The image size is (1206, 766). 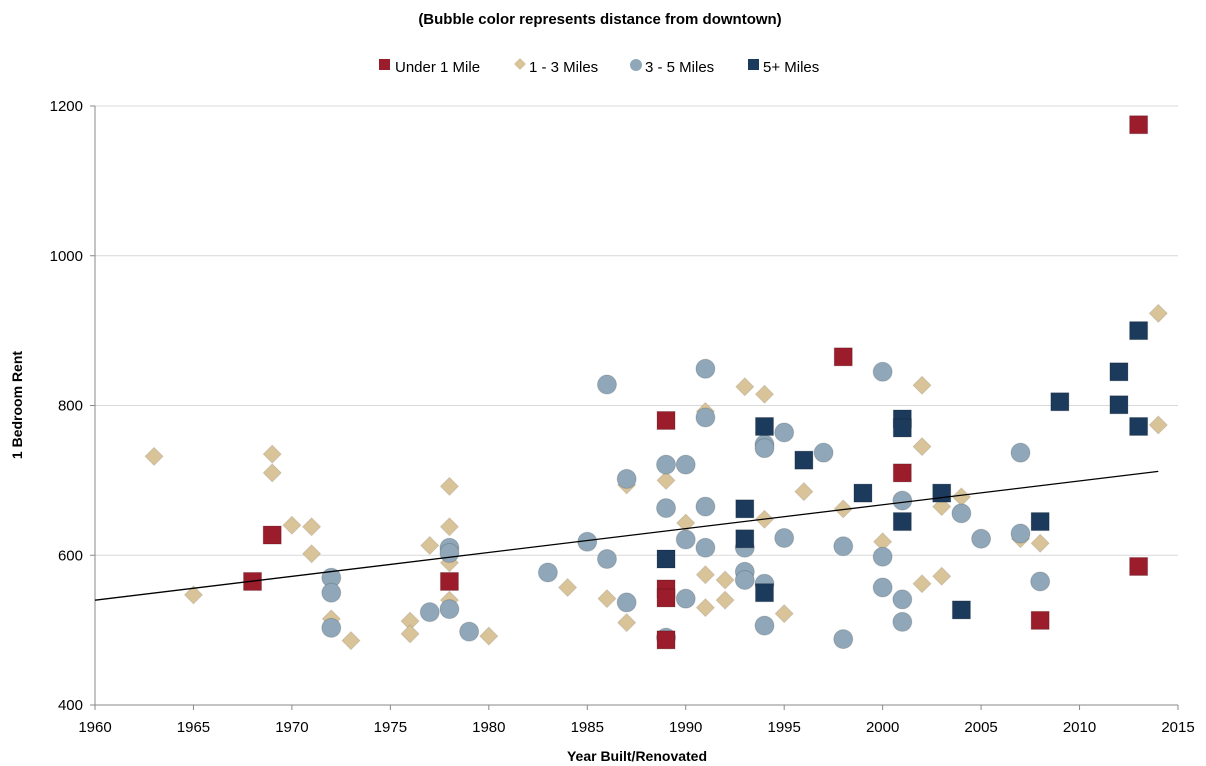 I want to click on x-tick-label: 1975, so click(x=390, y=727).